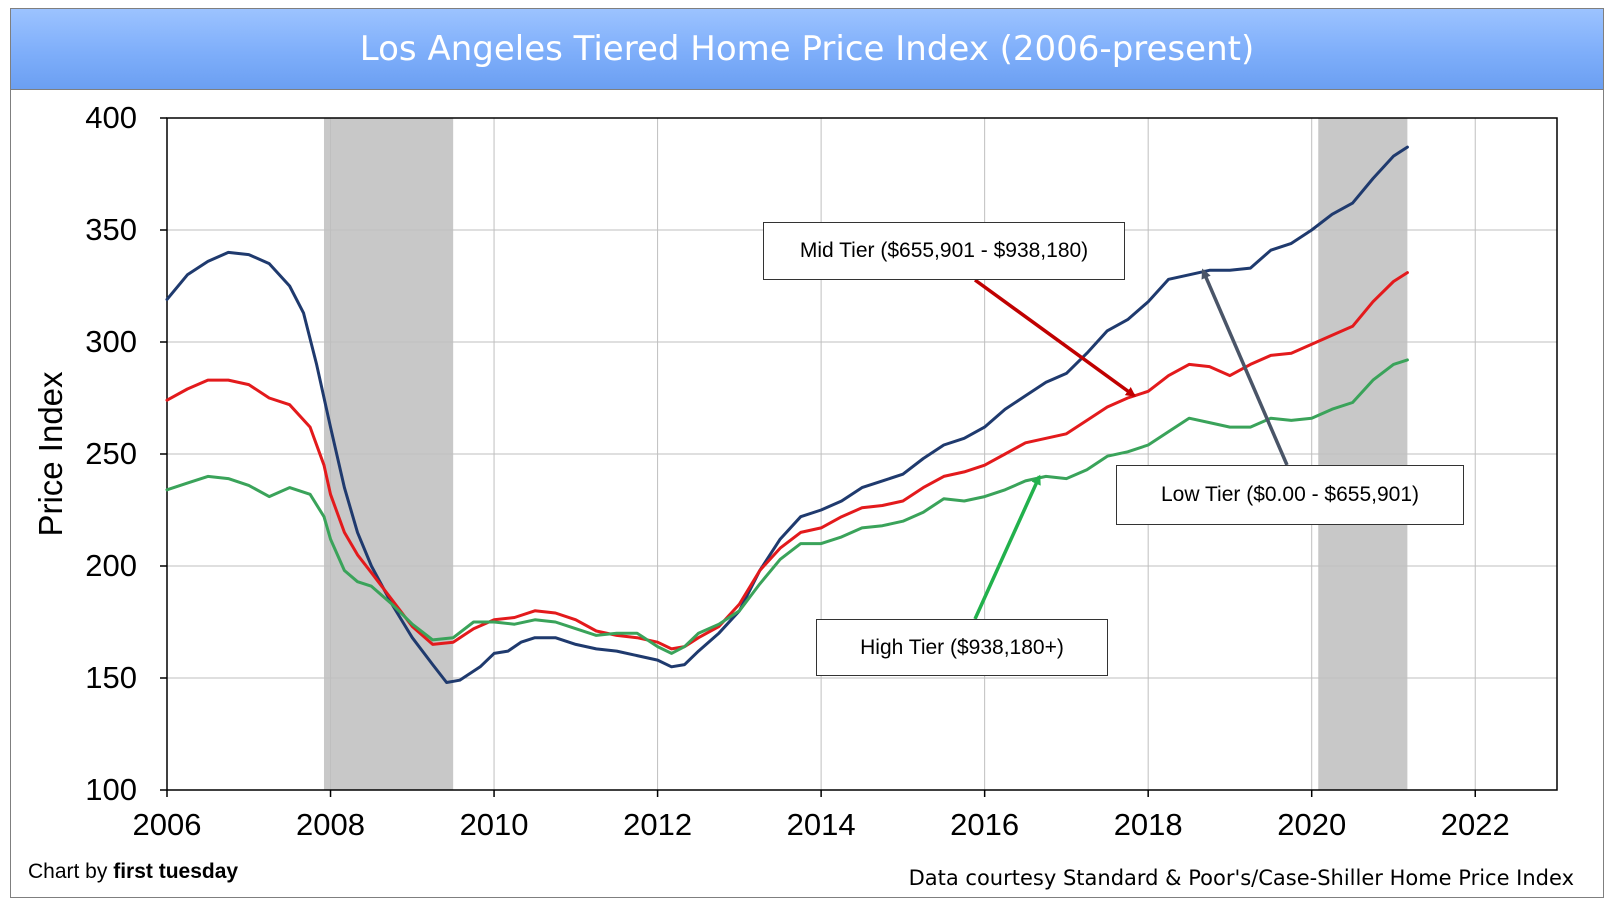 Image resolution: width=1614 pixels, height=906 pixels. I want to click on y-tick-label: 350, so click(111, 229).